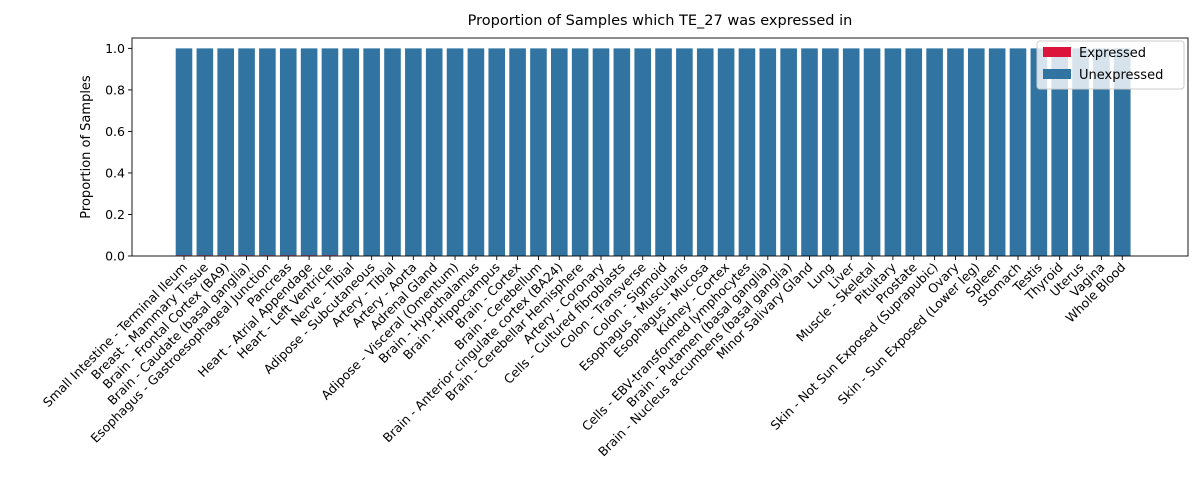  Describe the element at coordinates (538, 152) in the screenshot. I see `bar-unexpressed-brain-cerebellum` at that location.